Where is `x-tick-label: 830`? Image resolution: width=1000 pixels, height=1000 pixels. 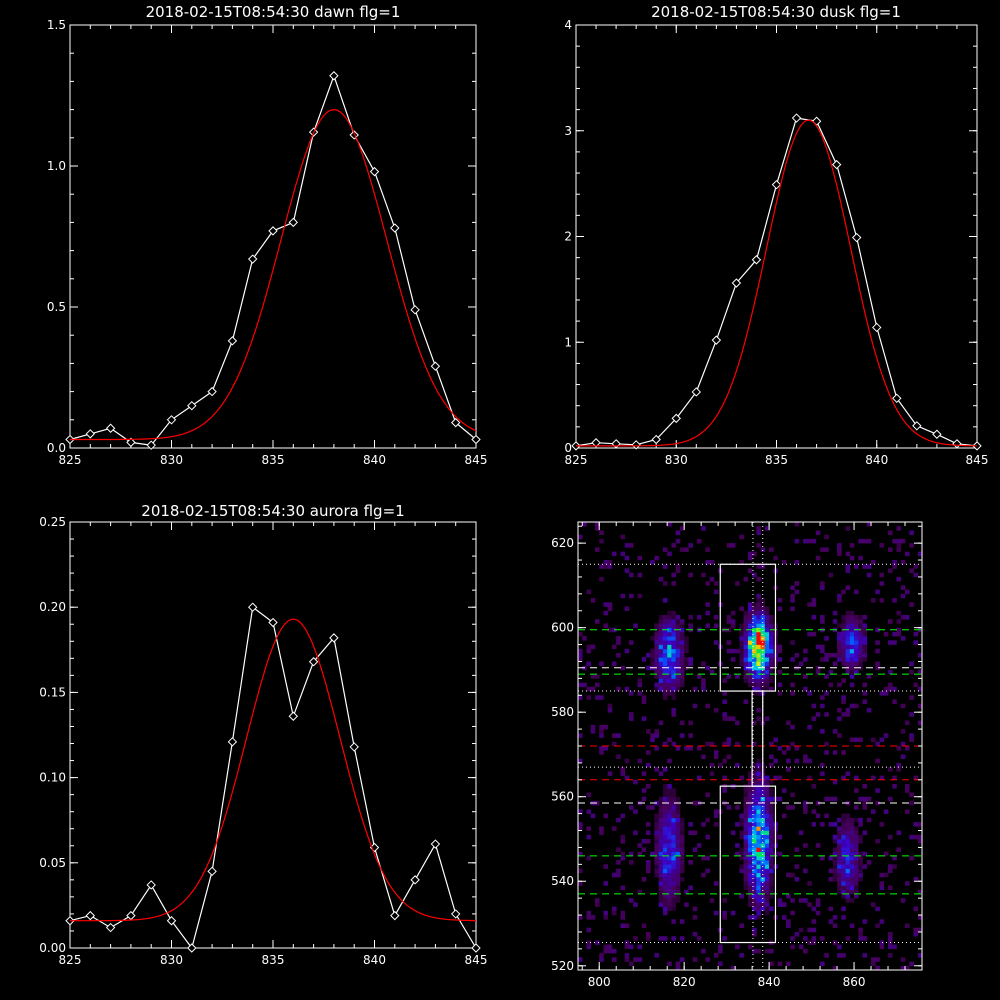
x-tick-label: 830 is located at coordinates (171, 960).